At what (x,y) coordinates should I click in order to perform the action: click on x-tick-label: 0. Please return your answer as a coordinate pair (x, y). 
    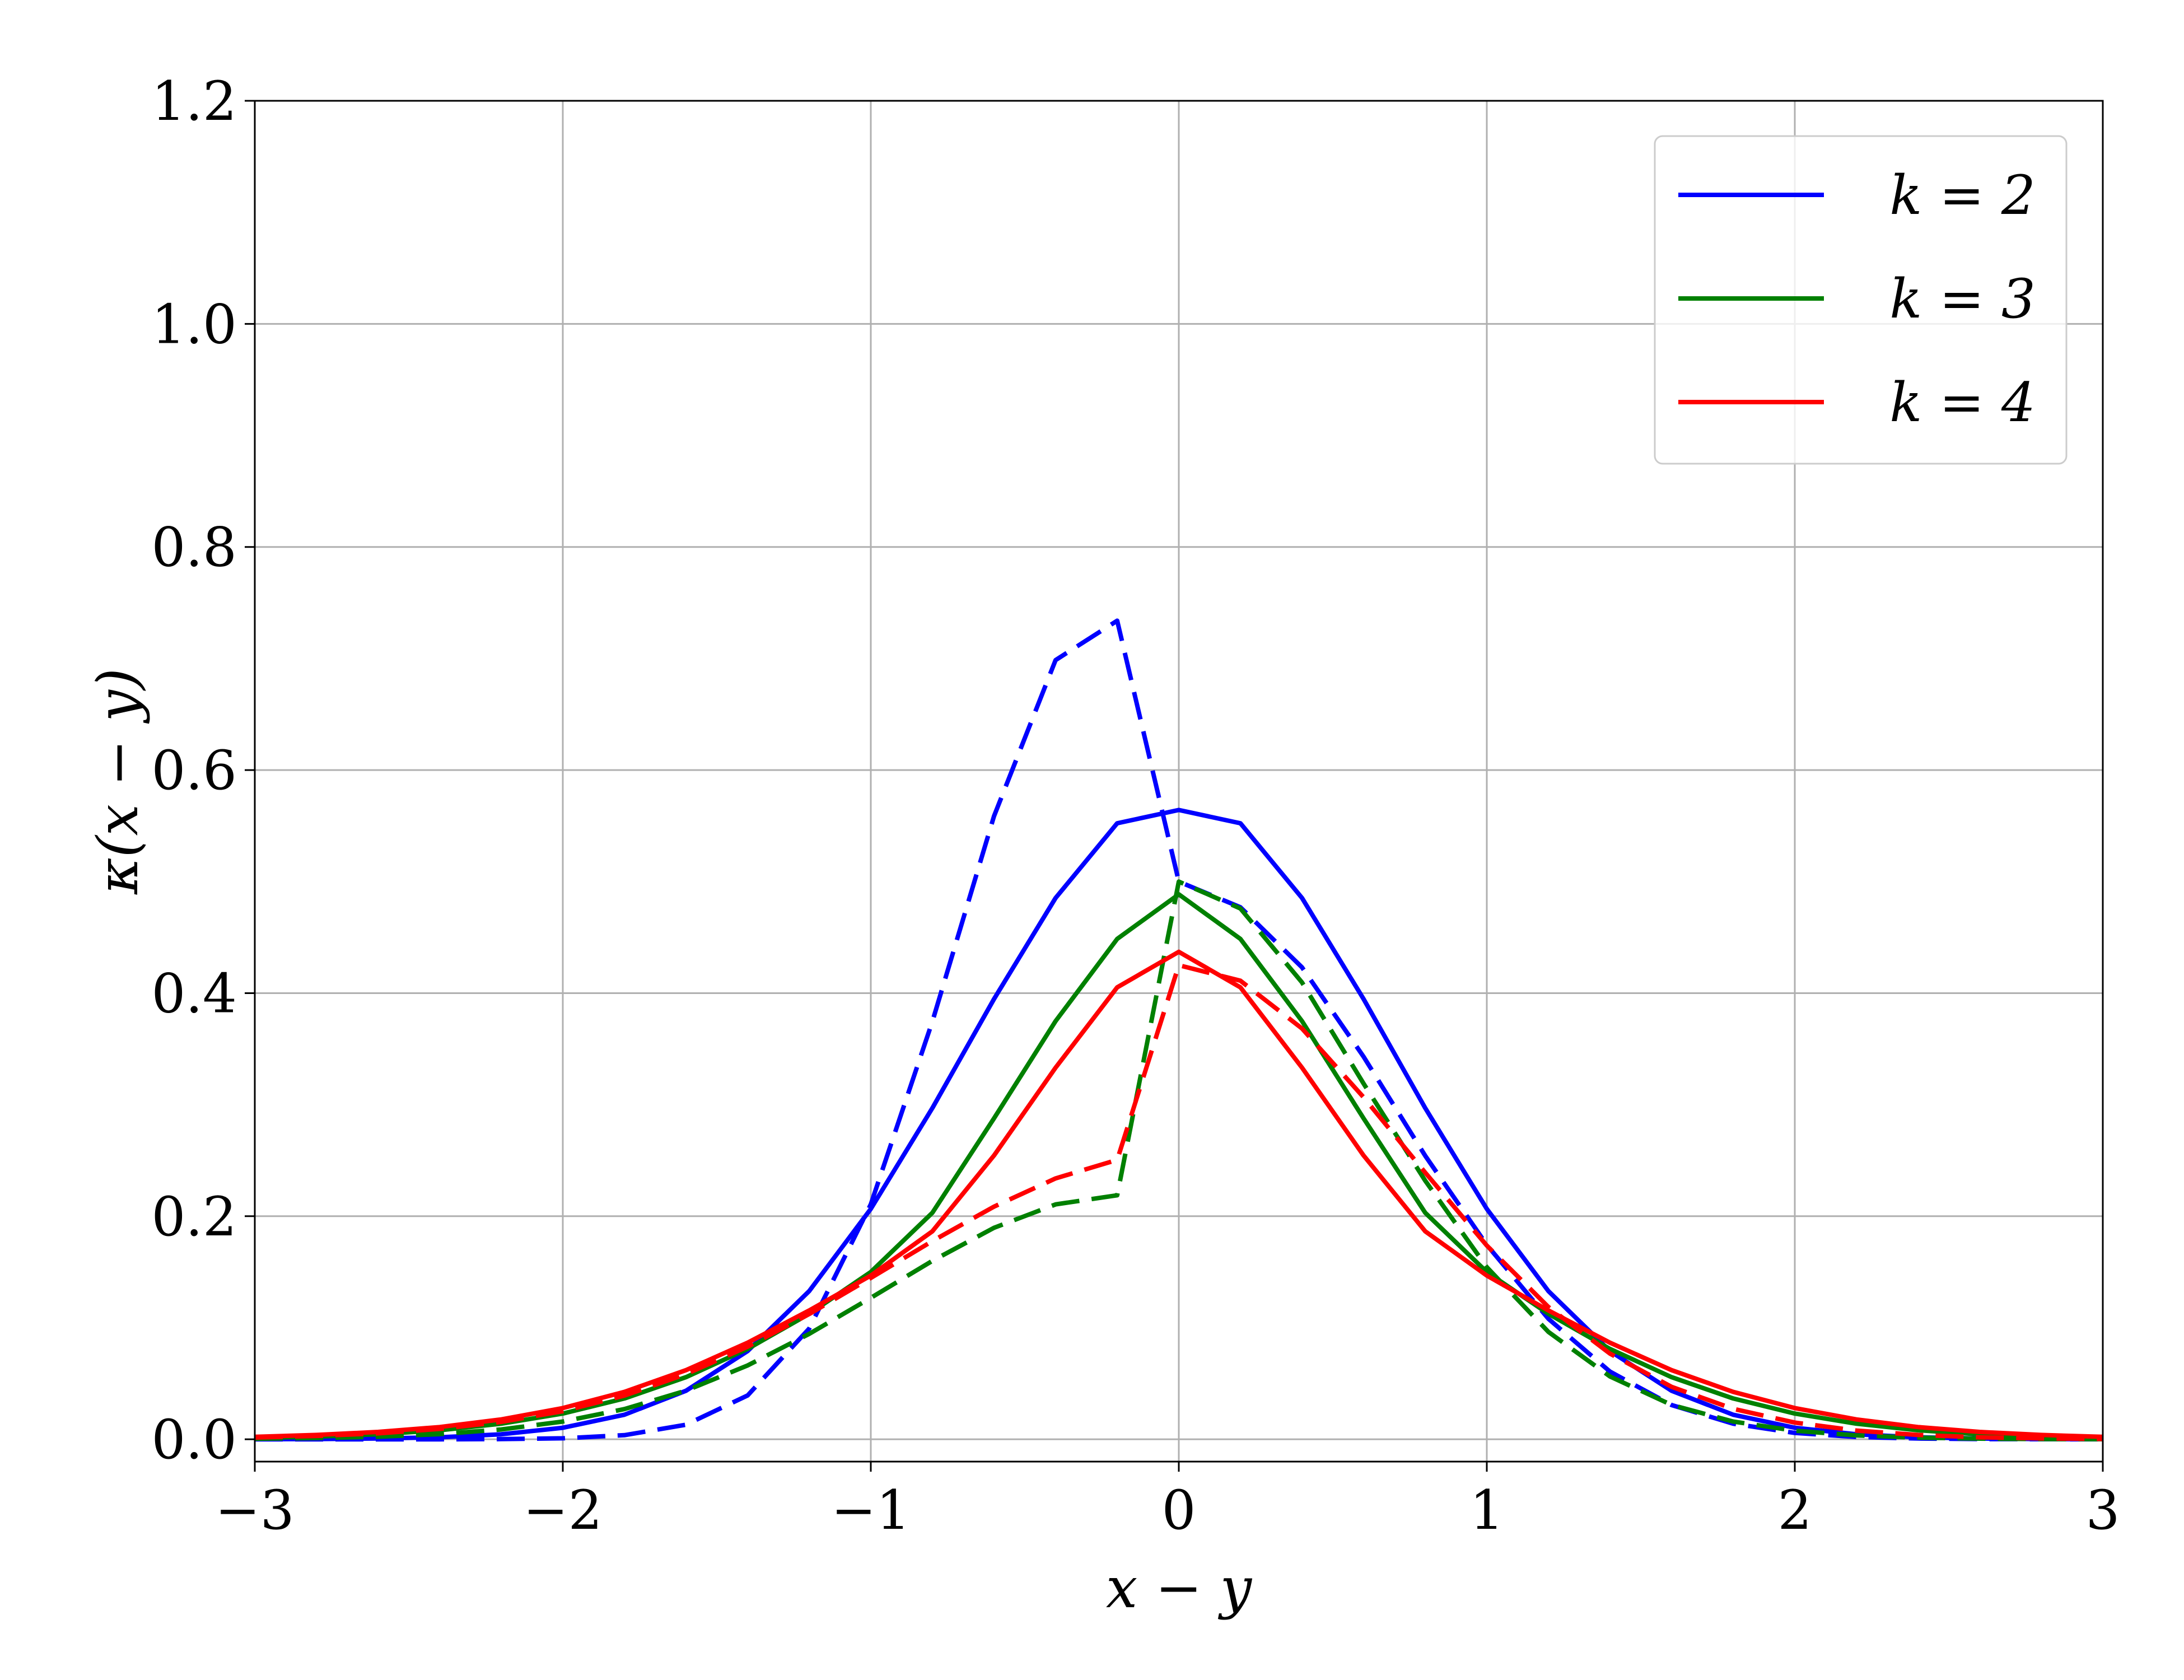
    Looking at the image, I should click on (1179, 1511).